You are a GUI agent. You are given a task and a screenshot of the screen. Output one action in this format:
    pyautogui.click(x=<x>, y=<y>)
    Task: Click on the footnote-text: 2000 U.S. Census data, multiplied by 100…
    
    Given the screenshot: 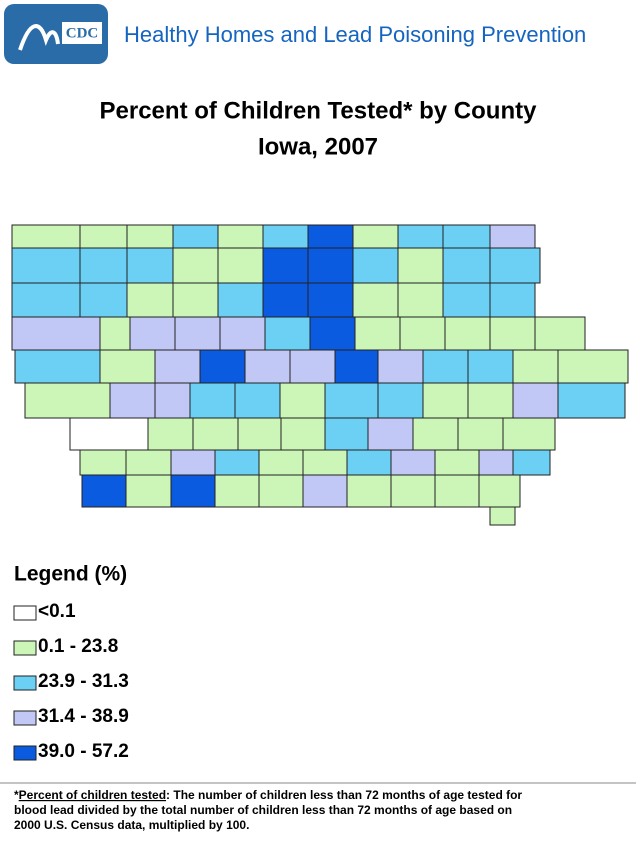 What is the action you would take?
    pyautogui.click(x=131, y=825)
    